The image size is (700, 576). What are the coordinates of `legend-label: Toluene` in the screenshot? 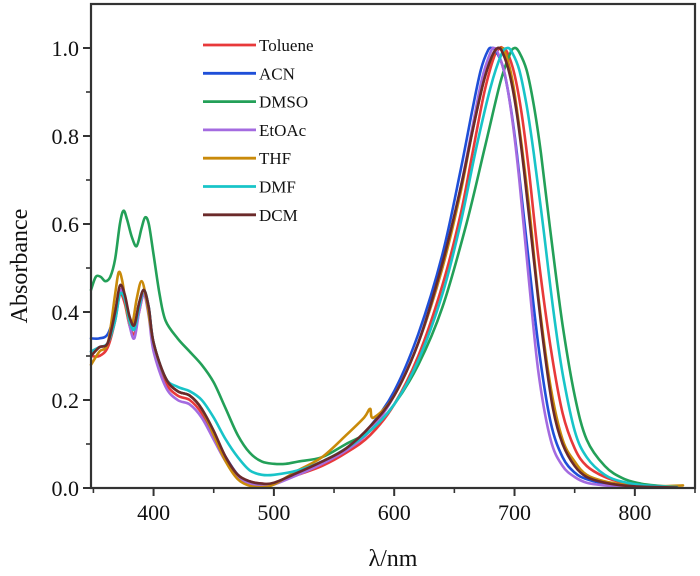 It's located at (286, 45).